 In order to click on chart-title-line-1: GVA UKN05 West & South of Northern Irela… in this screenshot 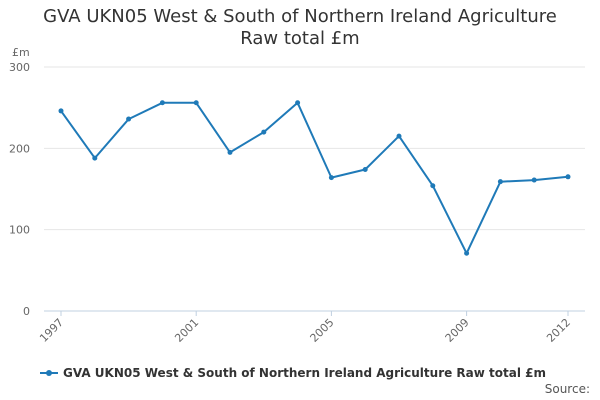, I will do `click(300, 16)`.